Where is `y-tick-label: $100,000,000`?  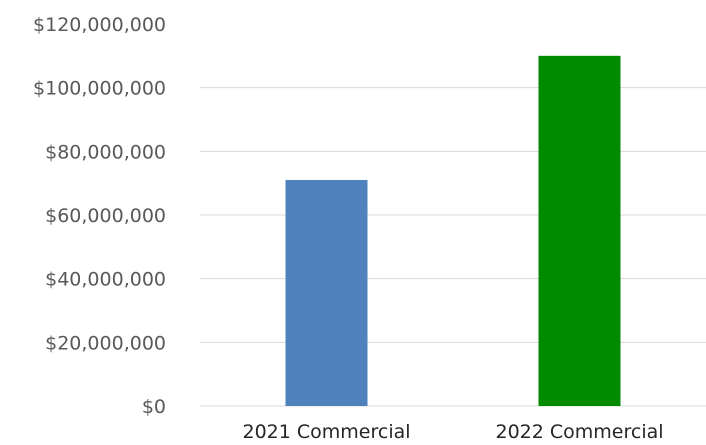
y-tick-label: $100,000,000 is located at coordinates (99, 89).